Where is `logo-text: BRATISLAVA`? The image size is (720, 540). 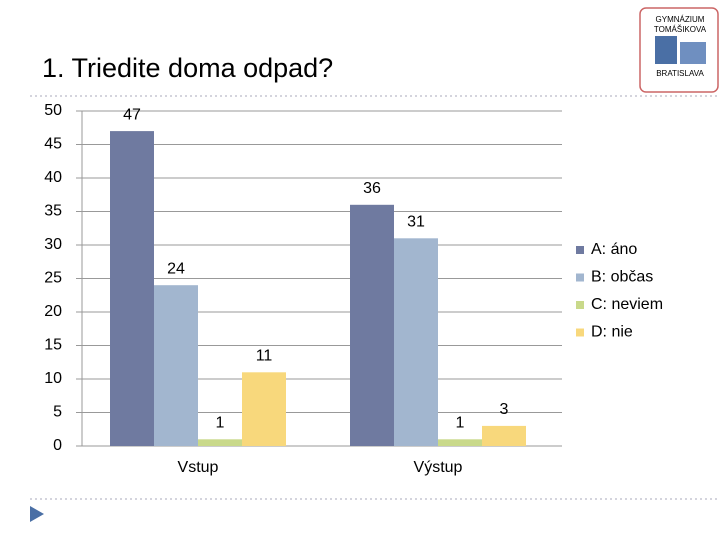
logo-text: BRATISLAVA is located at coordinates (680, 73).